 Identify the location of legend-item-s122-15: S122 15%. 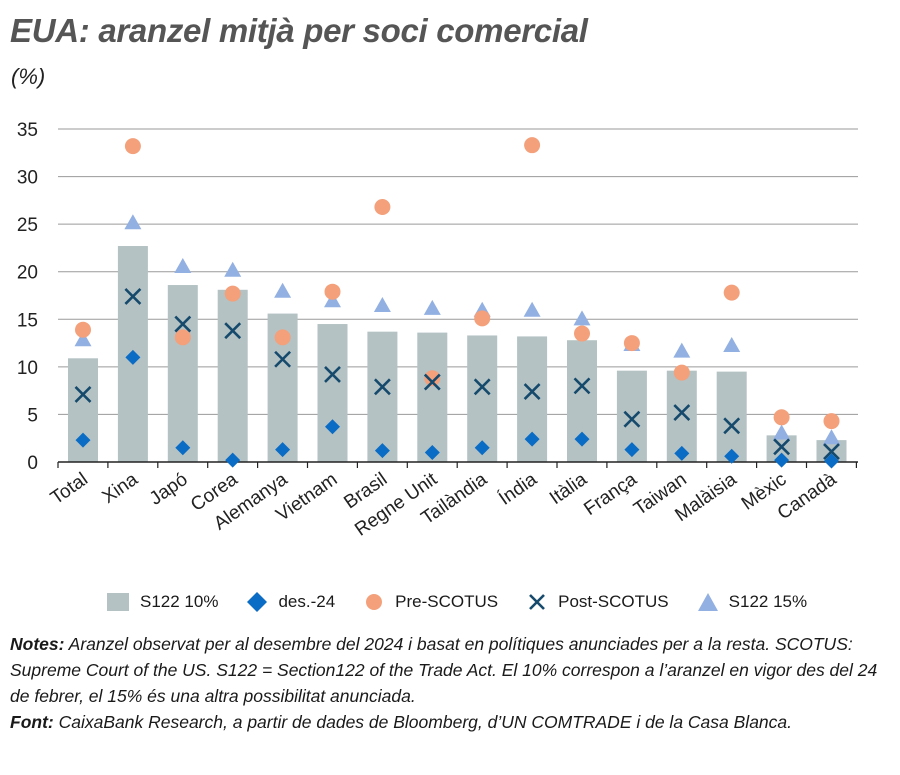
(751, 602).